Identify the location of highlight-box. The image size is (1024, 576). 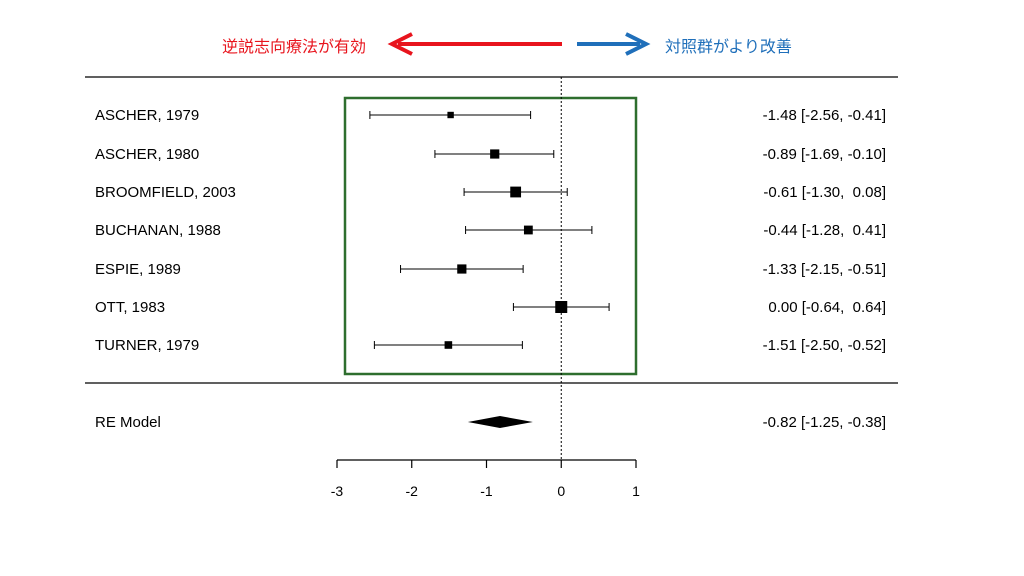
(490, 236).